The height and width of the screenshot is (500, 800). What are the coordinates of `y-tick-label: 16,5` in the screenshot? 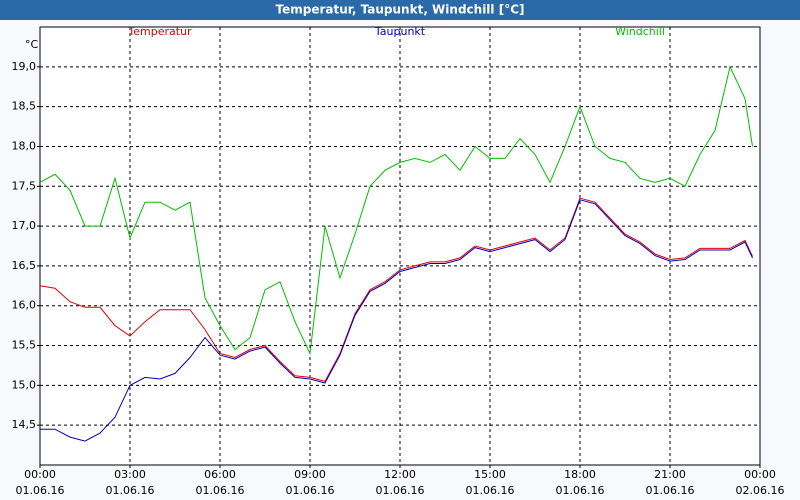 It's located at (24, 265).